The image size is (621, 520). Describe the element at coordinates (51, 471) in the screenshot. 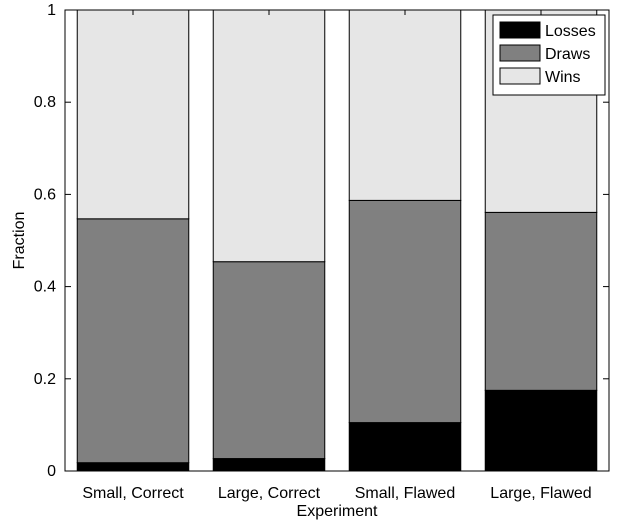

I see `y-tick-label: 0` at that location.